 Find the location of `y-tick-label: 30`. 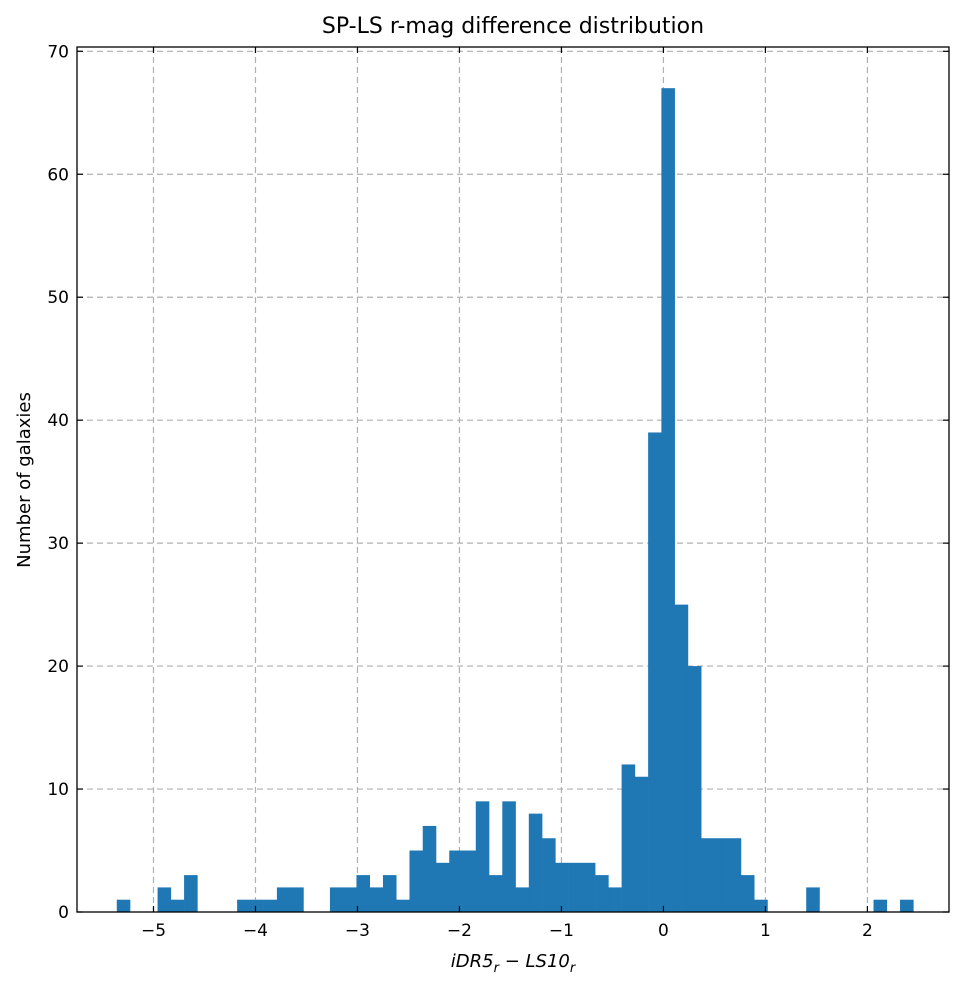

y-tick-label: 30 is located at coordinates (58, 544).